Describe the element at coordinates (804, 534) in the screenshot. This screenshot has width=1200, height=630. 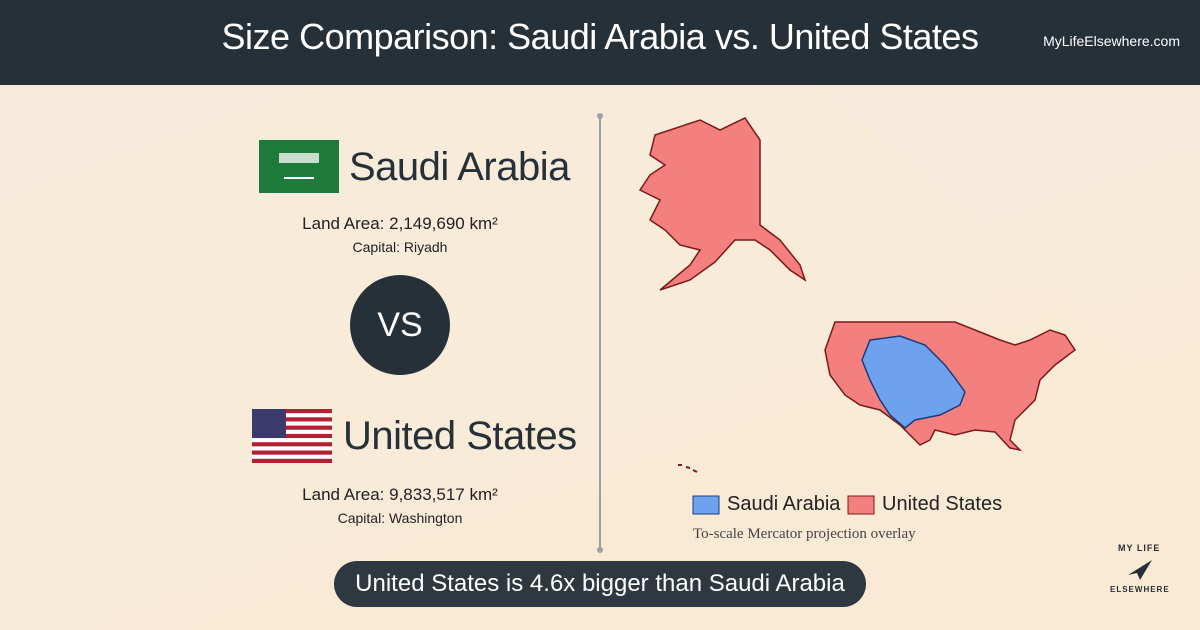
I see `map-note: To-scale Mercator projection overlay` at that location.